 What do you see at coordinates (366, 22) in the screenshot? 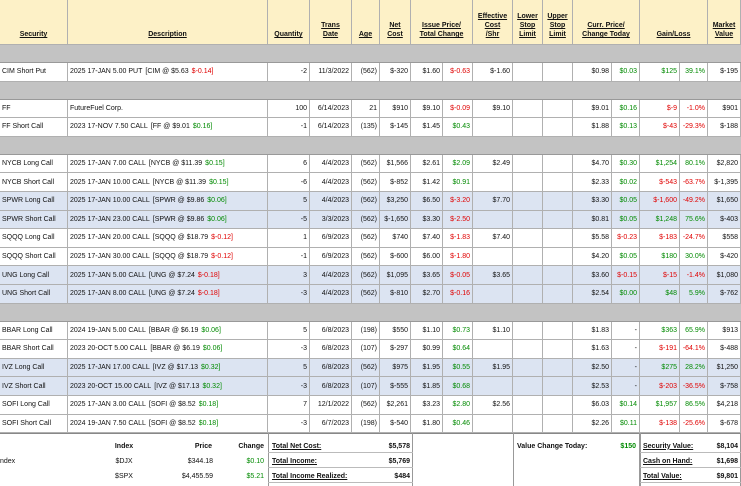
I see `column-header: Age` at bounding box center [366, 22].